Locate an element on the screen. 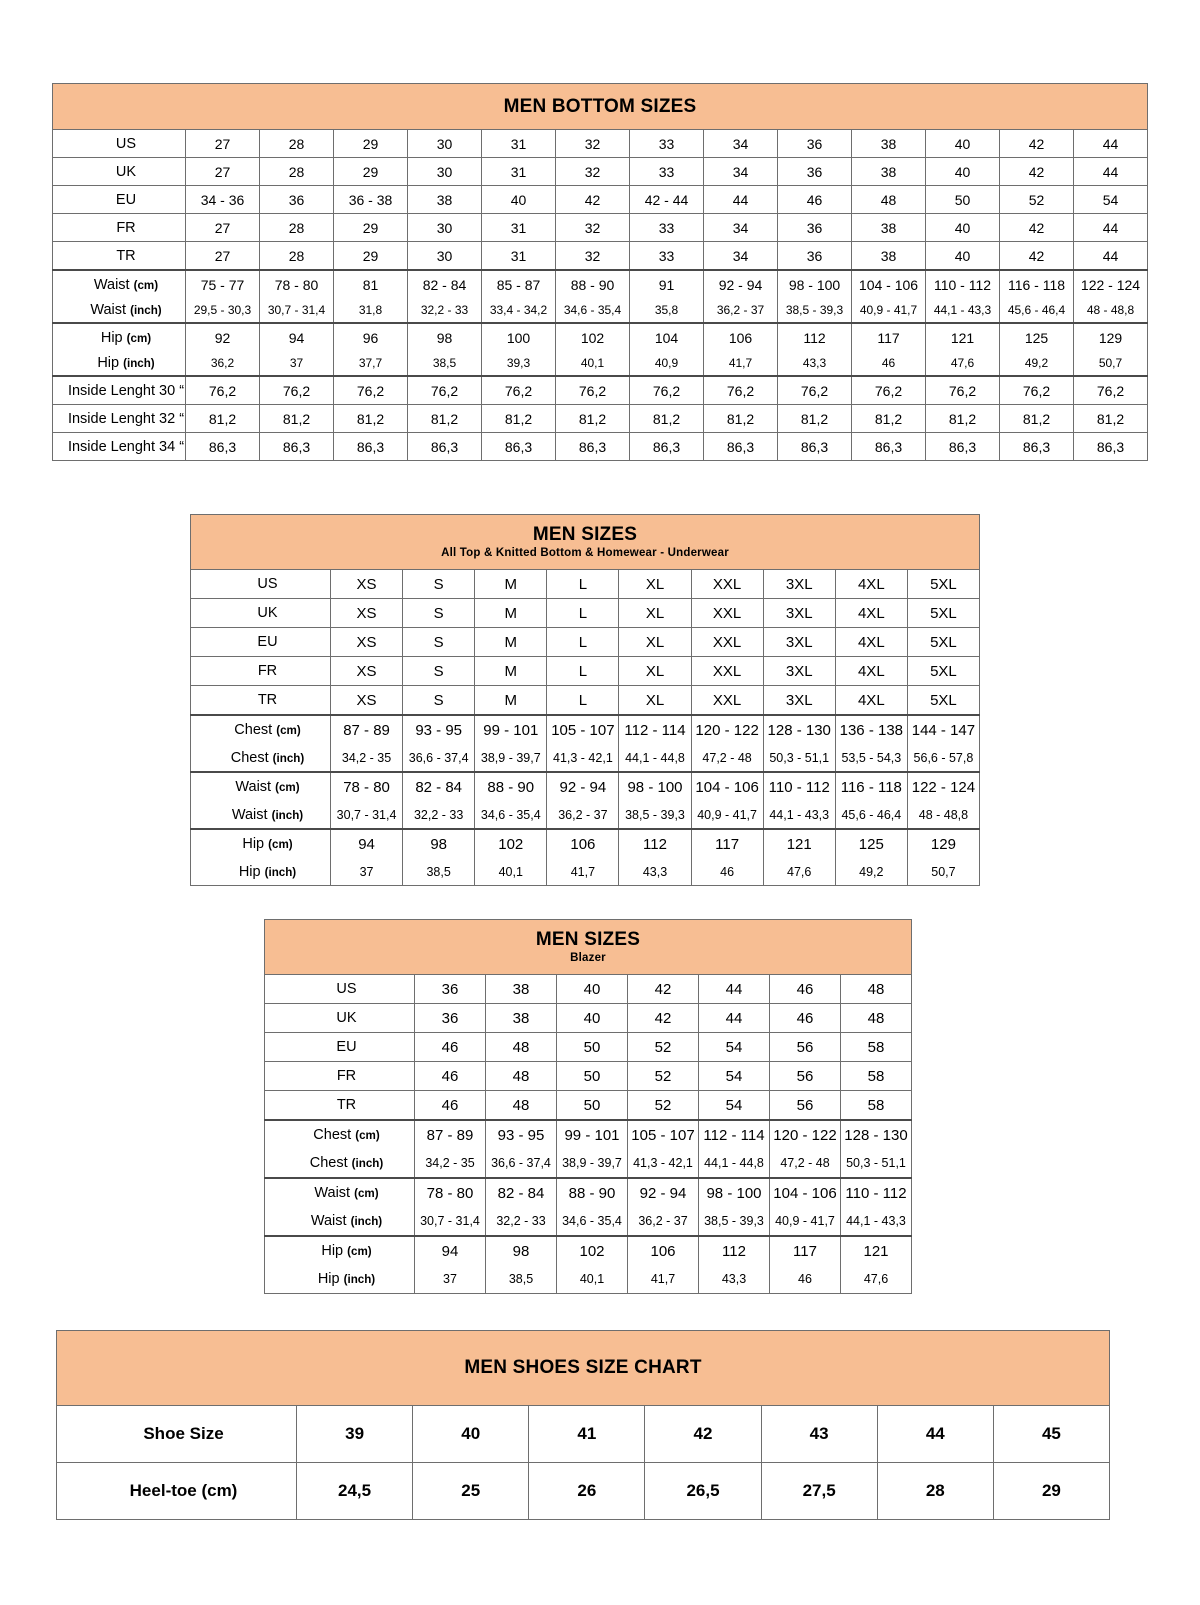 Image resolution: width=1200 pixels, height=1605 pixels. row-label-us: US is located at coordinates (260, 584).